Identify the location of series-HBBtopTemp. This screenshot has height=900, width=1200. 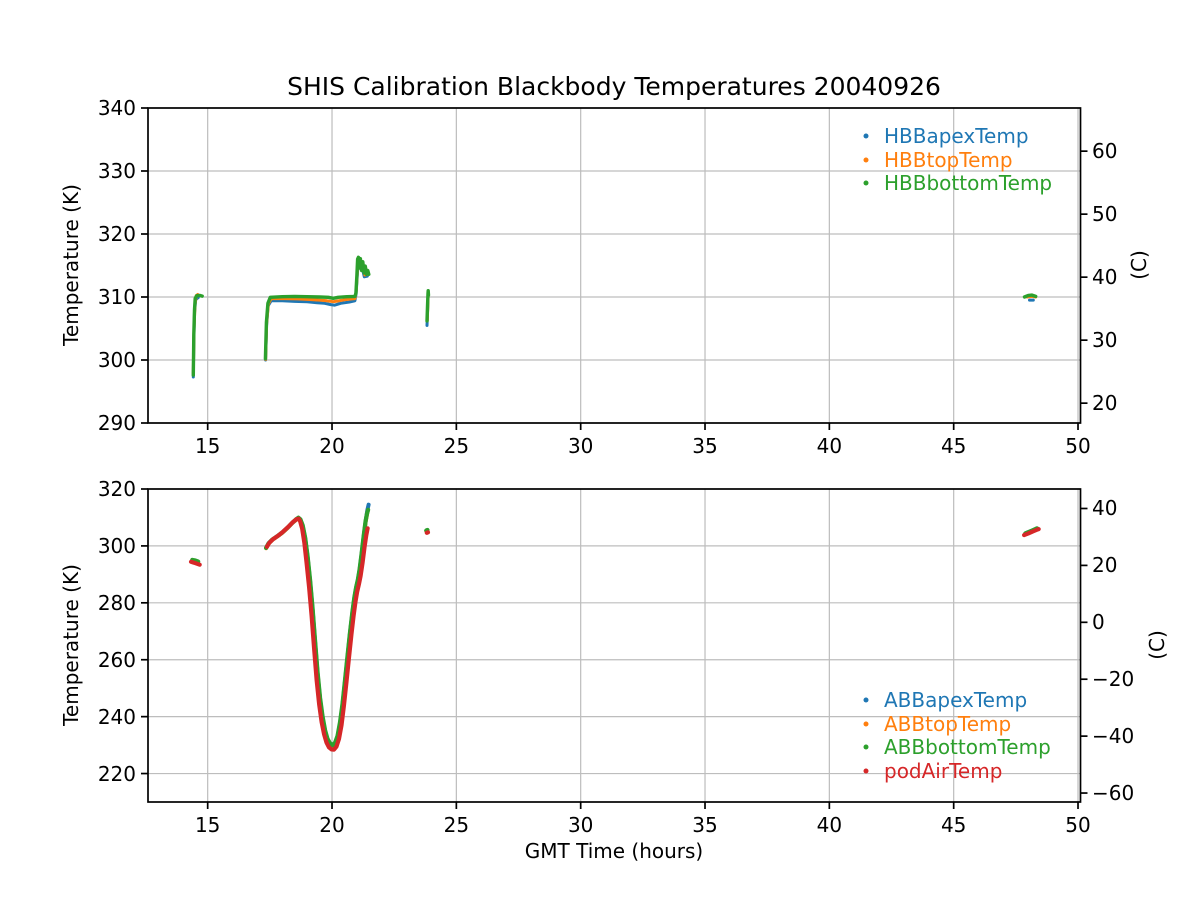
(316, 310).